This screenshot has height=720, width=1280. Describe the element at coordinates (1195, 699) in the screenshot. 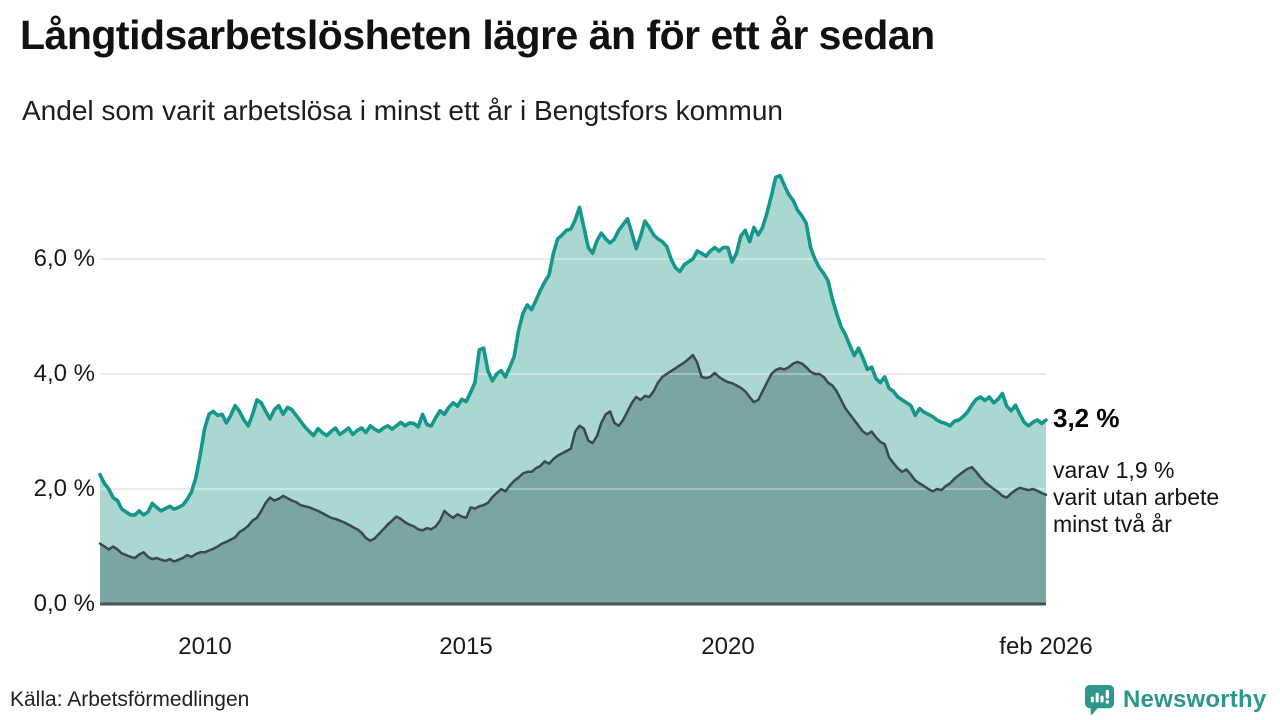

I see `newsworthy-logo-text: Newsworthy` at that location.